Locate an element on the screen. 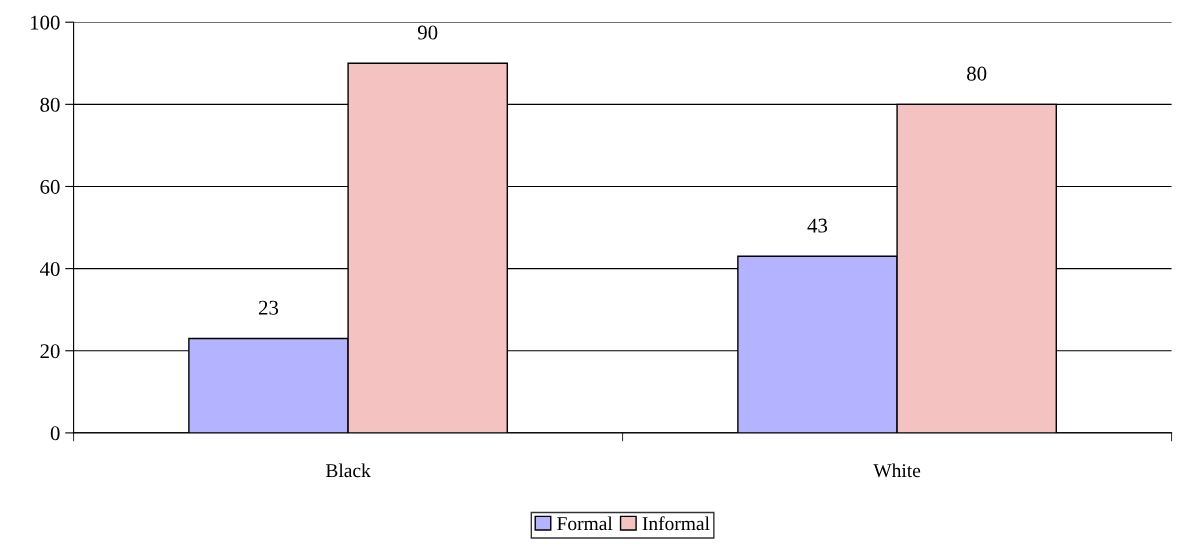 The height and width of the screenshot is (555, 1187). x-tick-label: White is located at coordinates (897, 470).